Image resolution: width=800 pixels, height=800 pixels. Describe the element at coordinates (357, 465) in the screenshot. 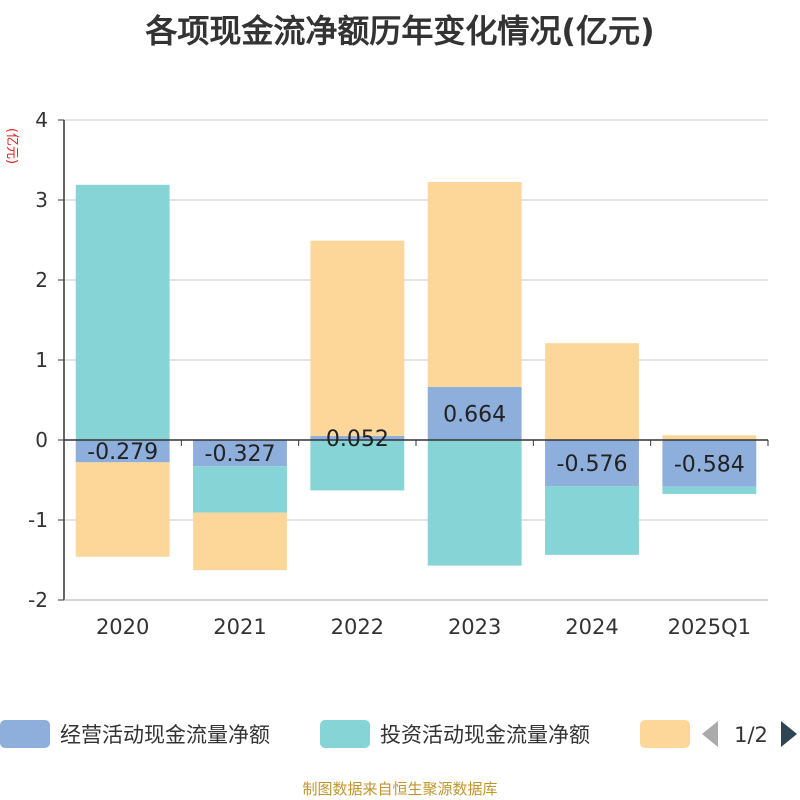

I see `bar-s2-2022` at that location.